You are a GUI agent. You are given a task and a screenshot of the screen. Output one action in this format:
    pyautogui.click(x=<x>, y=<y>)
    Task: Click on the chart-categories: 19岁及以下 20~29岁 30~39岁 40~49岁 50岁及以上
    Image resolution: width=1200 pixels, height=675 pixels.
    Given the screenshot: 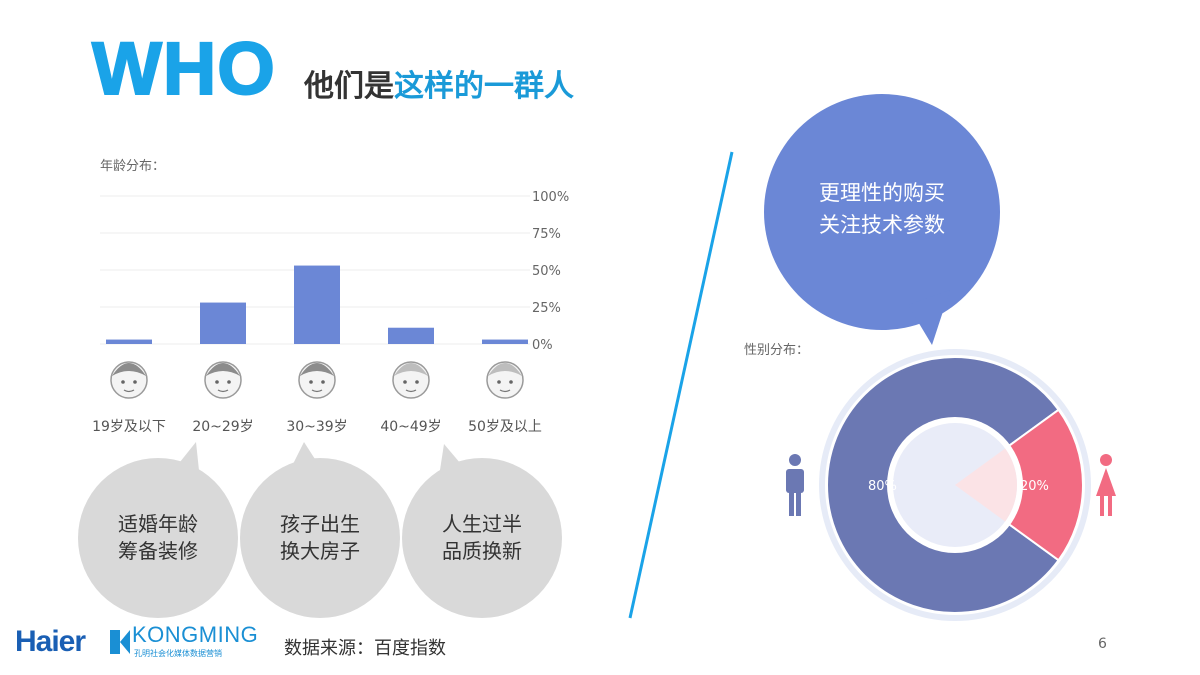 What is the action you would take?
    pyautogui.click(x=317, y=427)
    